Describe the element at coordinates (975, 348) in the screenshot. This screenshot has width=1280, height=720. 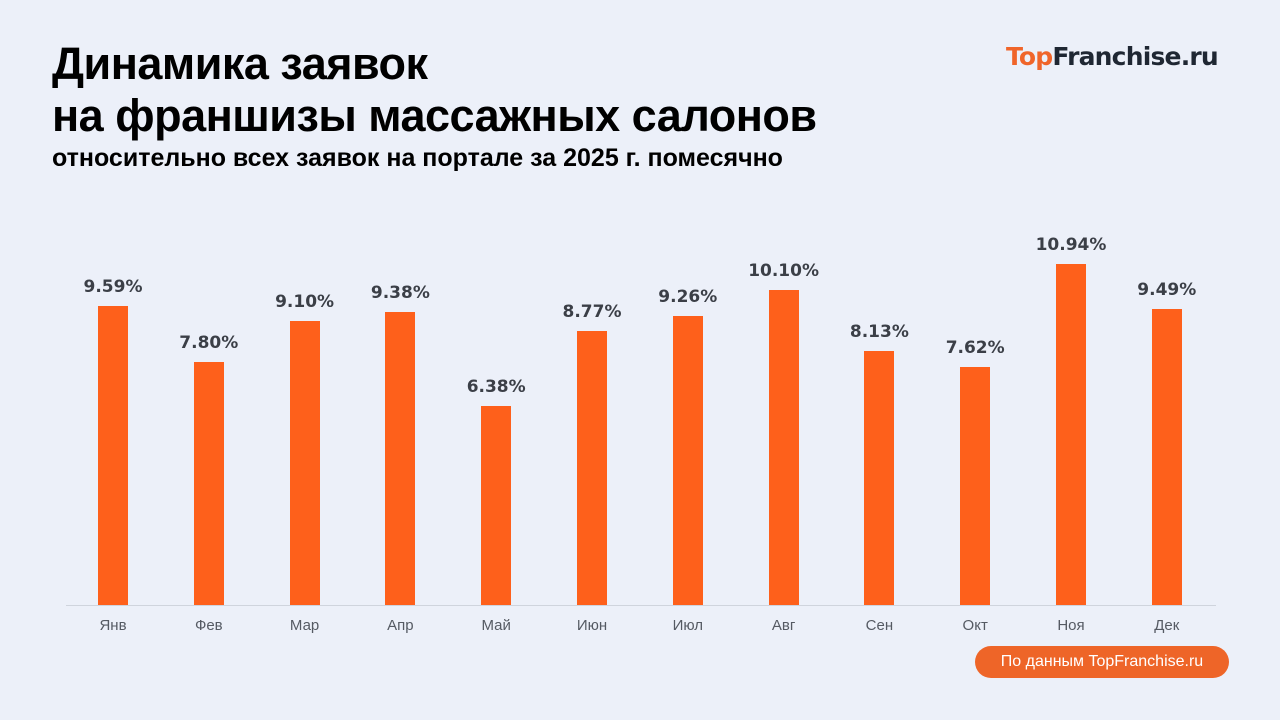
I see `value-label: 7.62%` at that location.